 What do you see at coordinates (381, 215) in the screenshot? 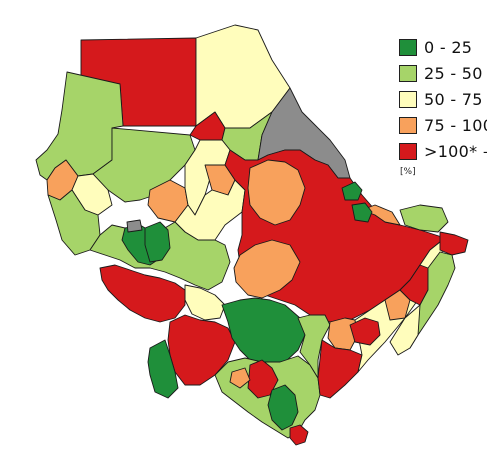
I see `region-ne-orange` at bounding box center [381, 215].